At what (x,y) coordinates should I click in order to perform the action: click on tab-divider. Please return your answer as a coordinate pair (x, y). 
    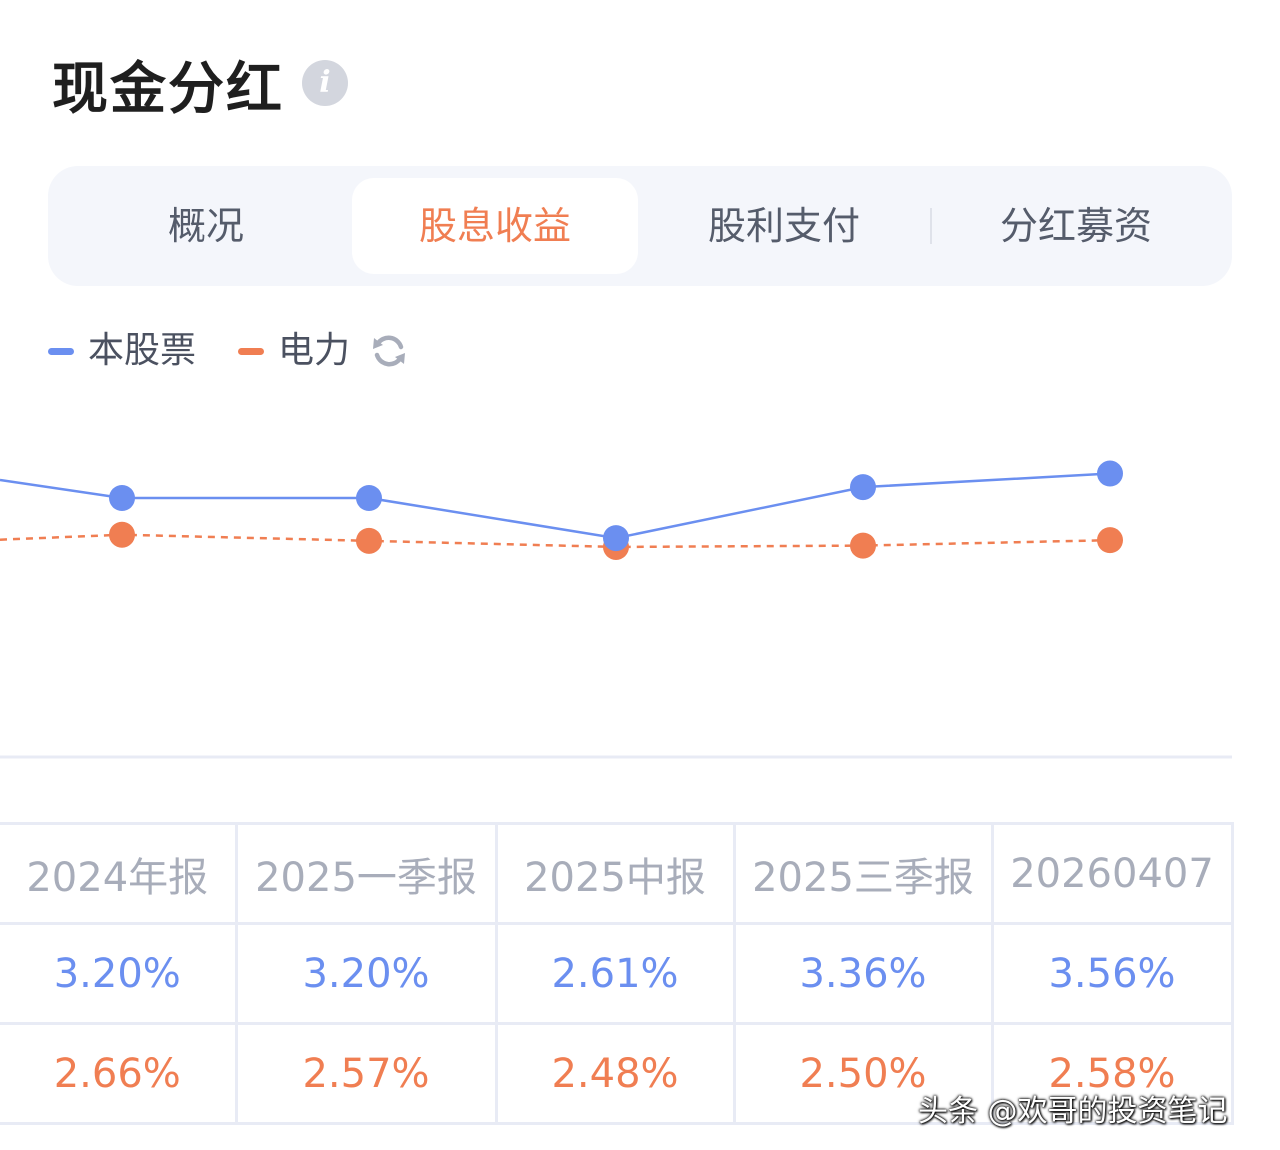
    Looking at the image, I should click on (931, 226).